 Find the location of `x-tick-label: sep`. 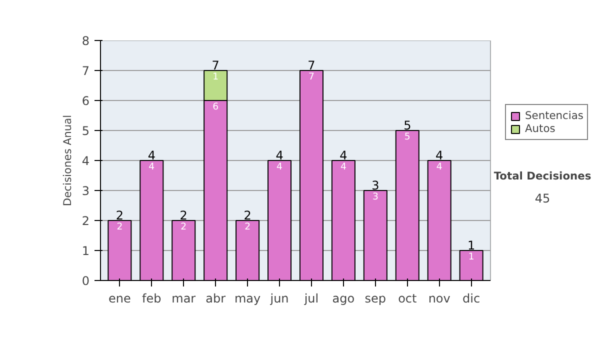

x-tick-label: sep is located at coordinates (375, 299).